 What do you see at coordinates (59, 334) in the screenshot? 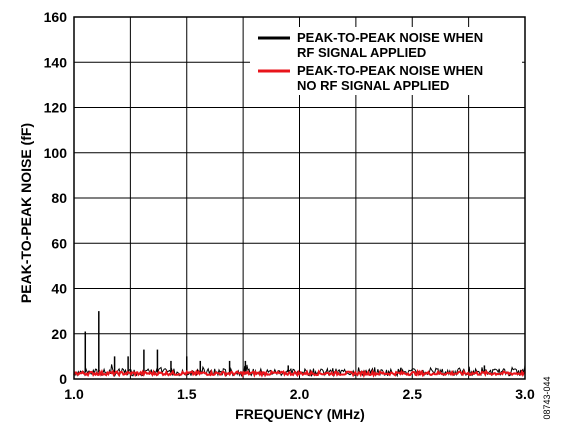
I see `y-tick-label: 20` at bounding box center [59, 334].